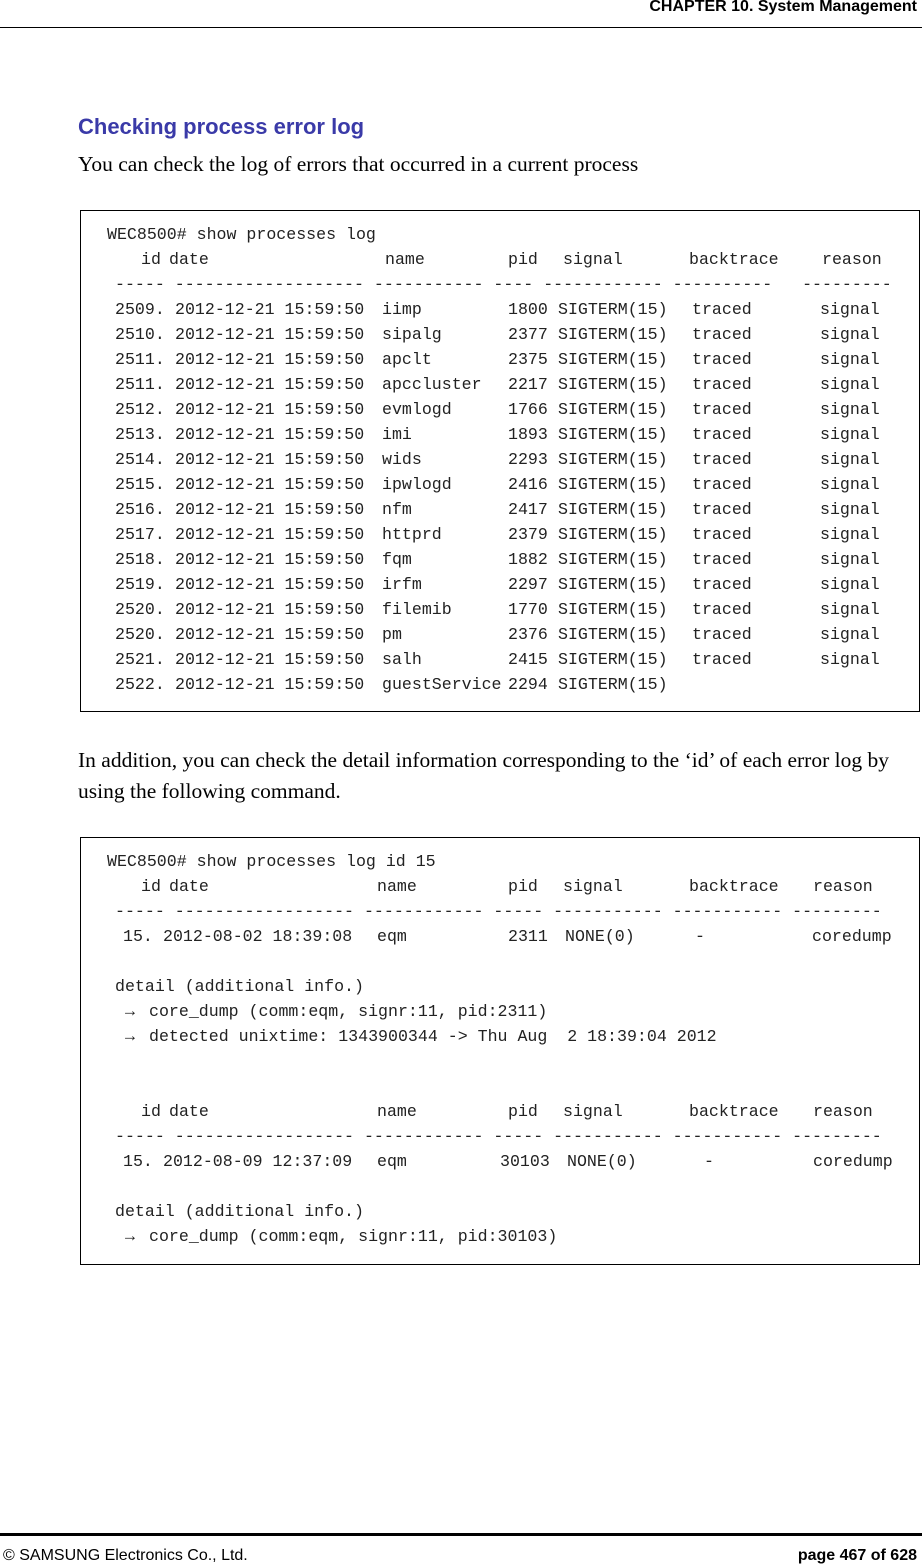 The image size is (922, 1565). What do you see at coordinates (348, 1011) in the screenshot?
I see `detail-item: core_dump (comm:eqm, signr:11, pid:2311)` at bounding box center [348, 1011].